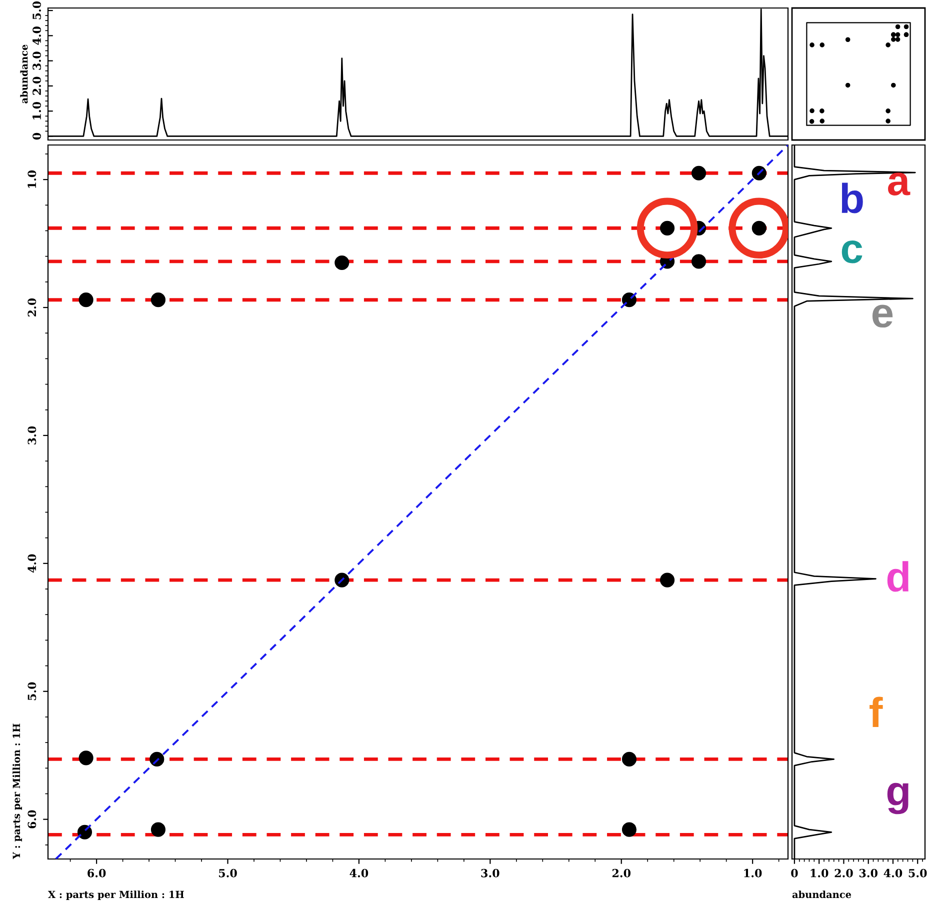 This screenshot has width=930, height=911. What do you see at coordinates (97, 873) in the screenshot?
I see `x-tick-label: 6.0` at bounding box center [97, 873].